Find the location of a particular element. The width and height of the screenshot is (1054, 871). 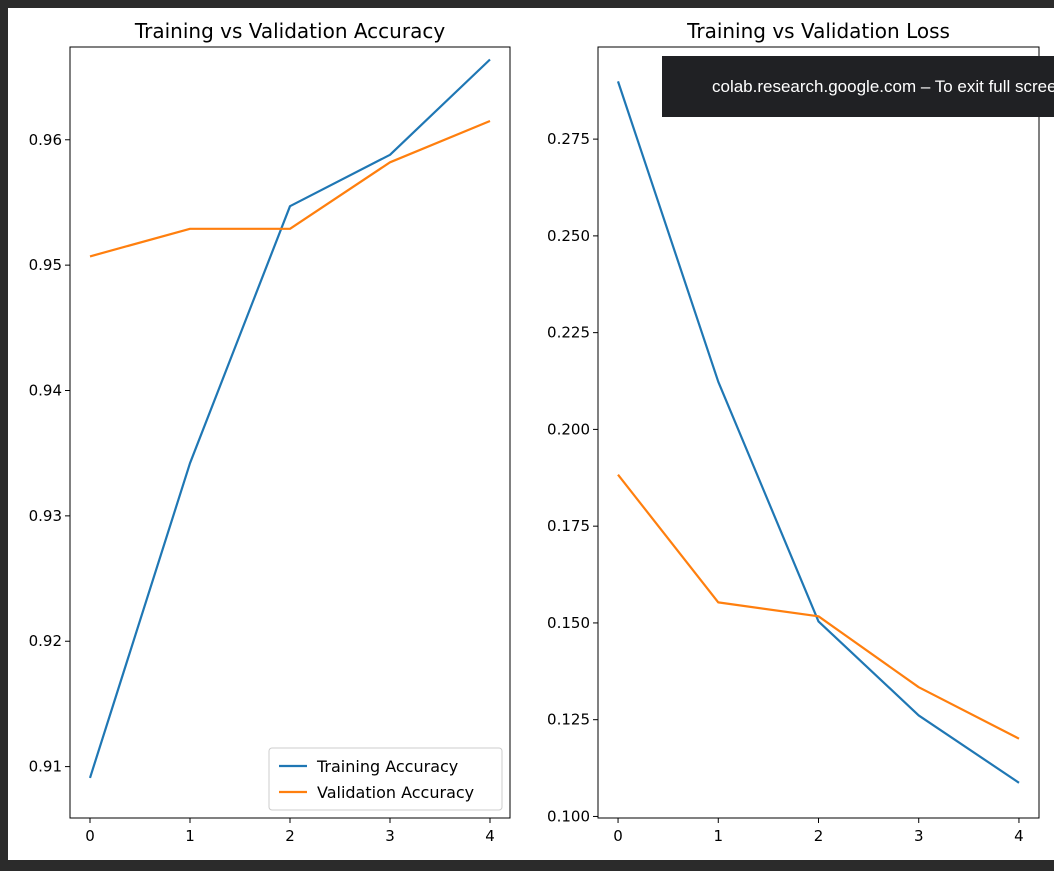

legend-box is located at coordinates (385, 779).